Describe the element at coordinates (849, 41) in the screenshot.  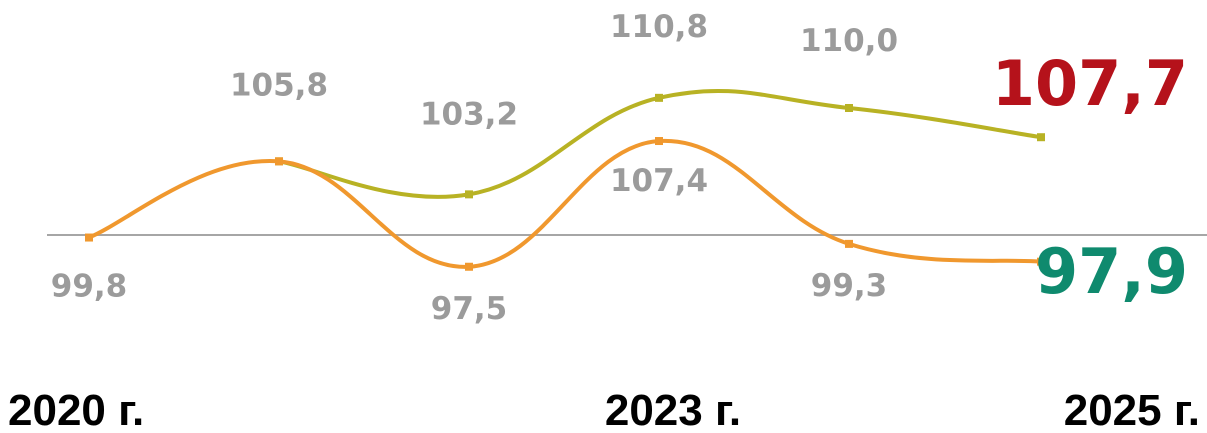
I see `value-label-upper-2024: 110,0` at that location.